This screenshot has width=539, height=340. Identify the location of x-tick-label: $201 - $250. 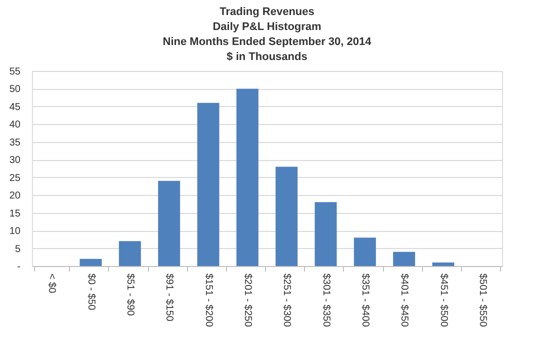
(247, 301).